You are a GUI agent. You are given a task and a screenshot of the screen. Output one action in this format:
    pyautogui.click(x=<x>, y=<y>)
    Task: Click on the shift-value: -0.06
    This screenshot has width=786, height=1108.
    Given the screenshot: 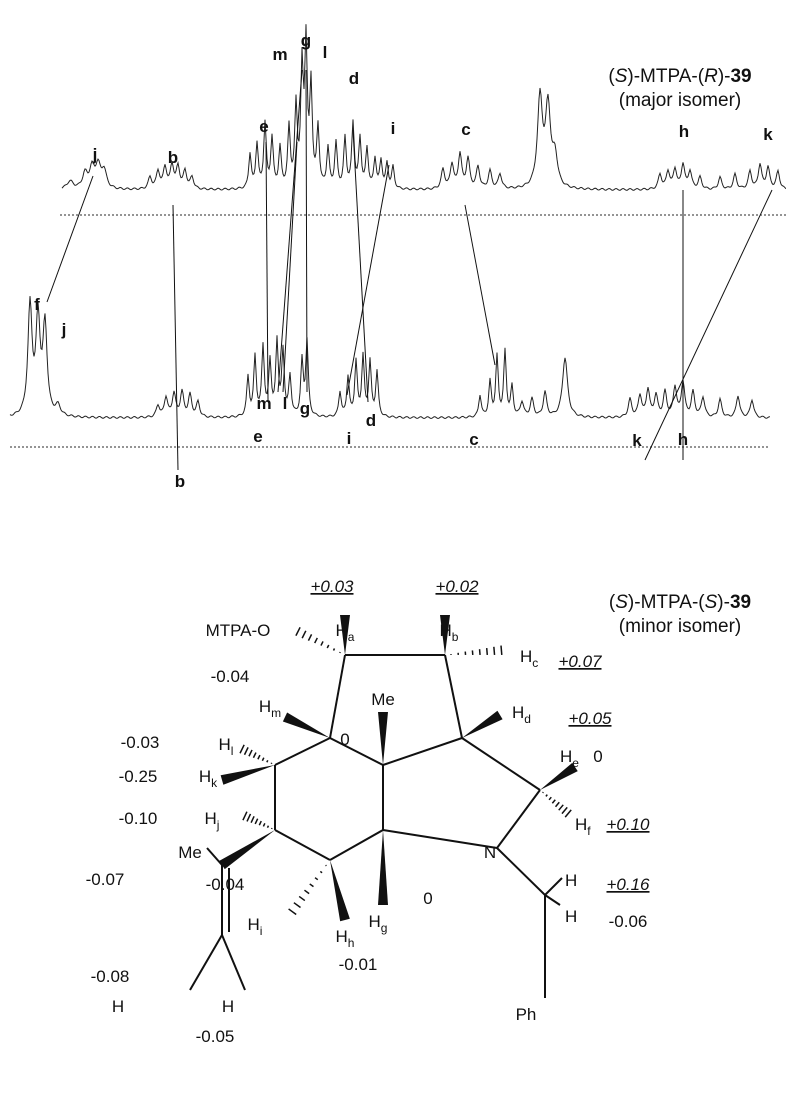 What is the action you would take?
    pyautogui.click(x=628, y=921)
    